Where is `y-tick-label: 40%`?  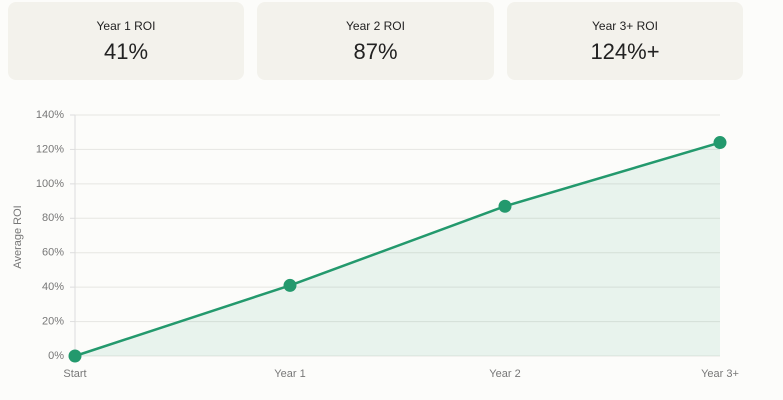 y-tick-label: 40% is located at coordinates (53, 287).